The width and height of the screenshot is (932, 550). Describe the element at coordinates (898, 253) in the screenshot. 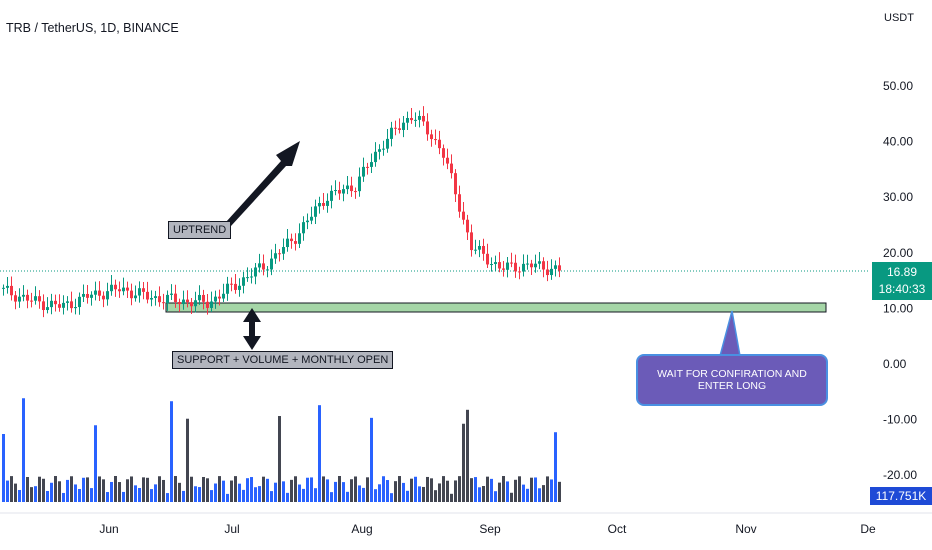

I see `price-tick-label: 20.00` at that location.